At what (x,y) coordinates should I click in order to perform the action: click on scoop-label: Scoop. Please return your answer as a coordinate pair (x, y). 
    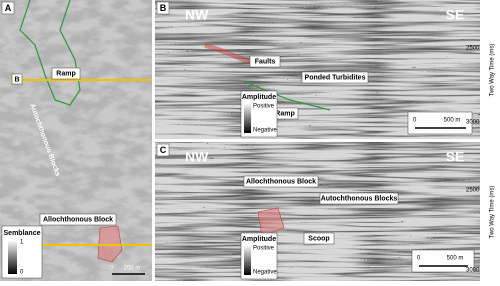
    Looking at the image, I should click on (318, 238).